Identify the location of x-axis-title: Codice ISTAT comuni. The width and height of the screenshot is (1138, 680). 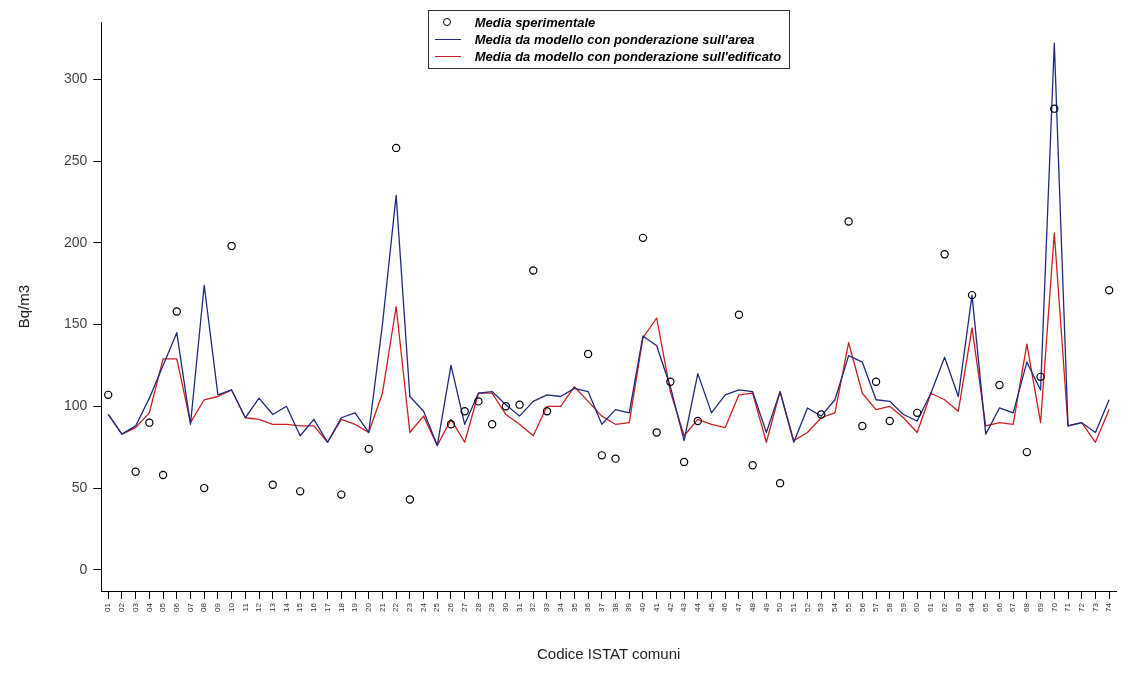
(608, 654).